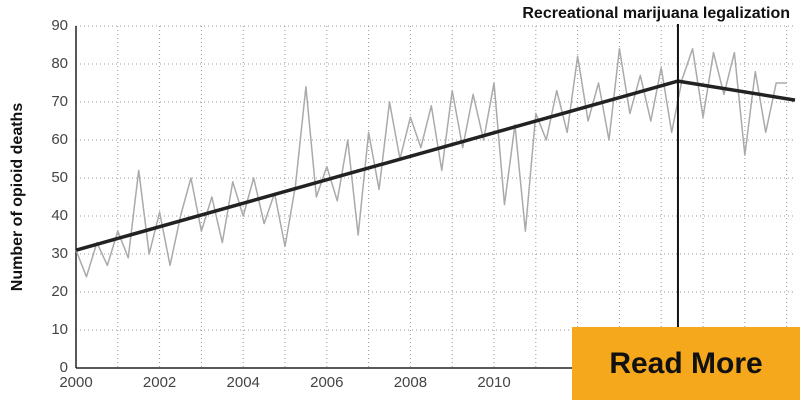 This screenshot has width=800, height=400. Describe the element at coordinates (59, 329) in the screenshot. I see `y-tick-label: 10` at that location.